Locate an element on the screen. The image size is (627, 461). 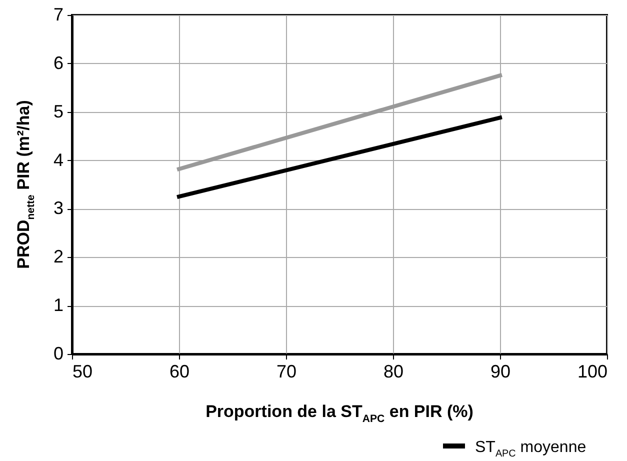
x-tick-label: 50 is located at coordinates (82, 372).